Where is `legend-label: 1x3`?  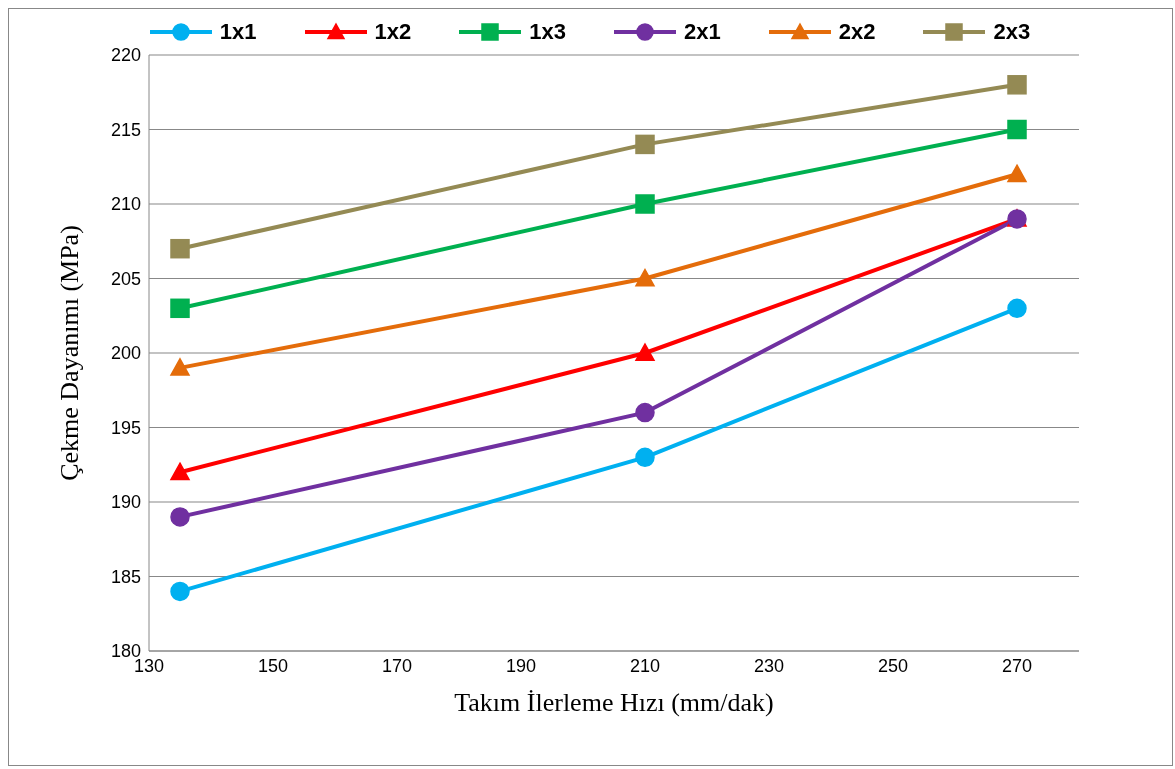
legend-label: 1x3 is located at coordinates (547, 32).